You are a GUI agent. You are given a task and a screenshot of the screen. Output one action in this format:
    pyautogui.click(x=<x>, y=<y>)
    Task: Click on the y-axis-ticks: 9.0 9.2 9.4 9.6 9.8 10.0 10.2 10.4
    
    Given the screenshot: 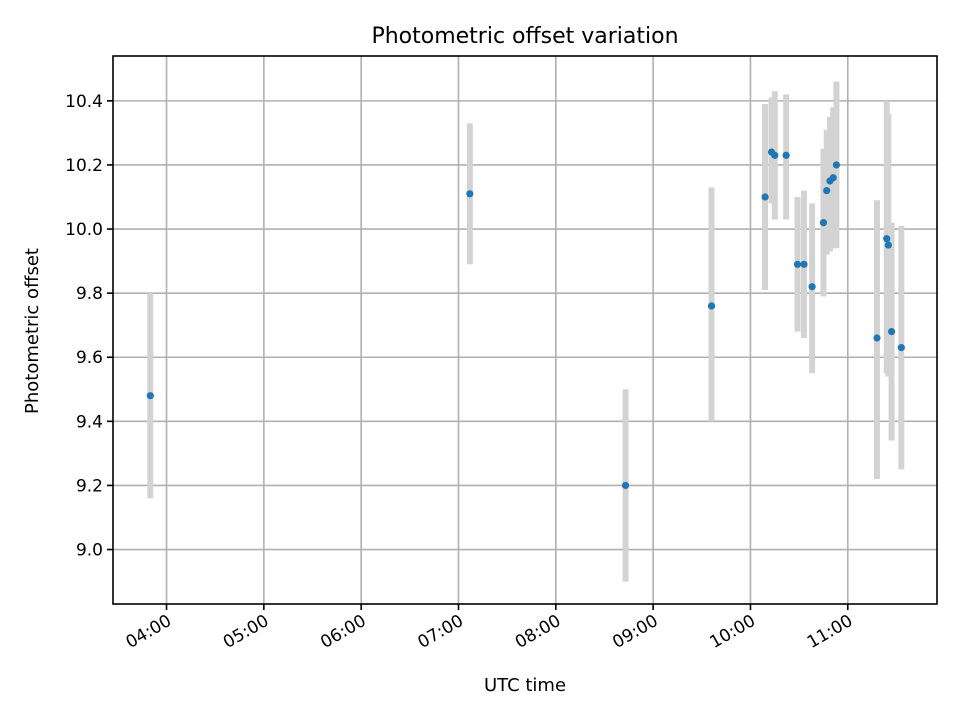 What is the action you would take?
    pyautogui.click(x=89, y=326)
    